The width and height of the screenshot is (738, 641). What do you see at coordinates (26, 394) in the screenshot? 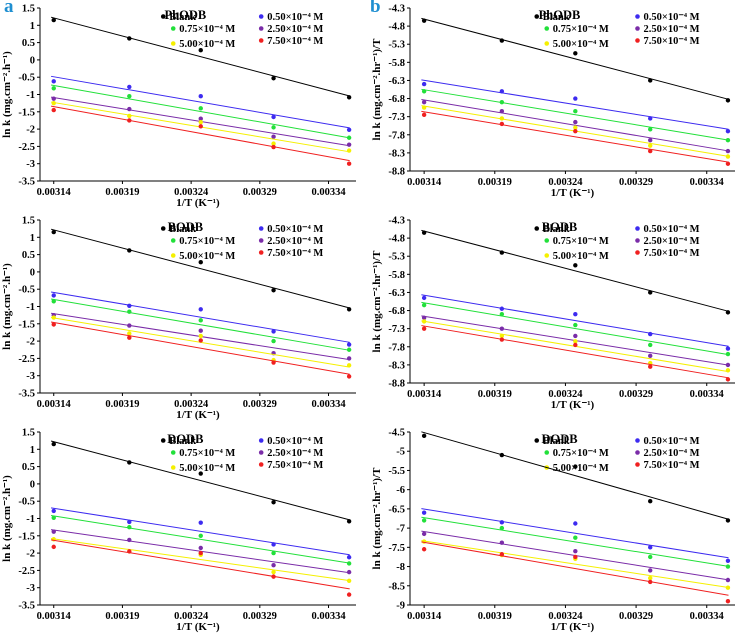
I see `y-tick-label: -3.5` at bounding box center [26, 394].